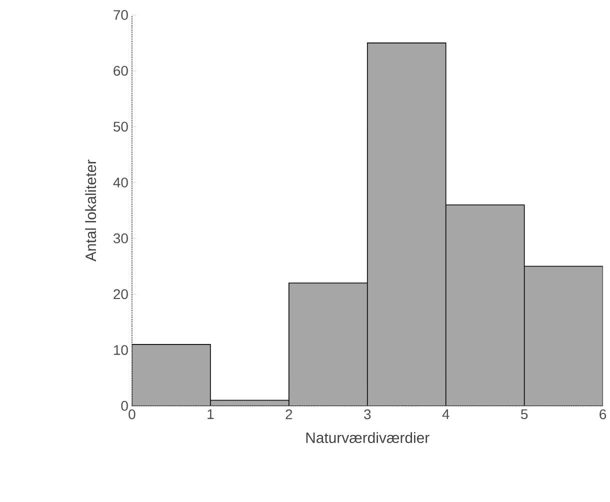 The image size is (610, 502). I want to click on x-tick-label: 6, so click(603, 414).